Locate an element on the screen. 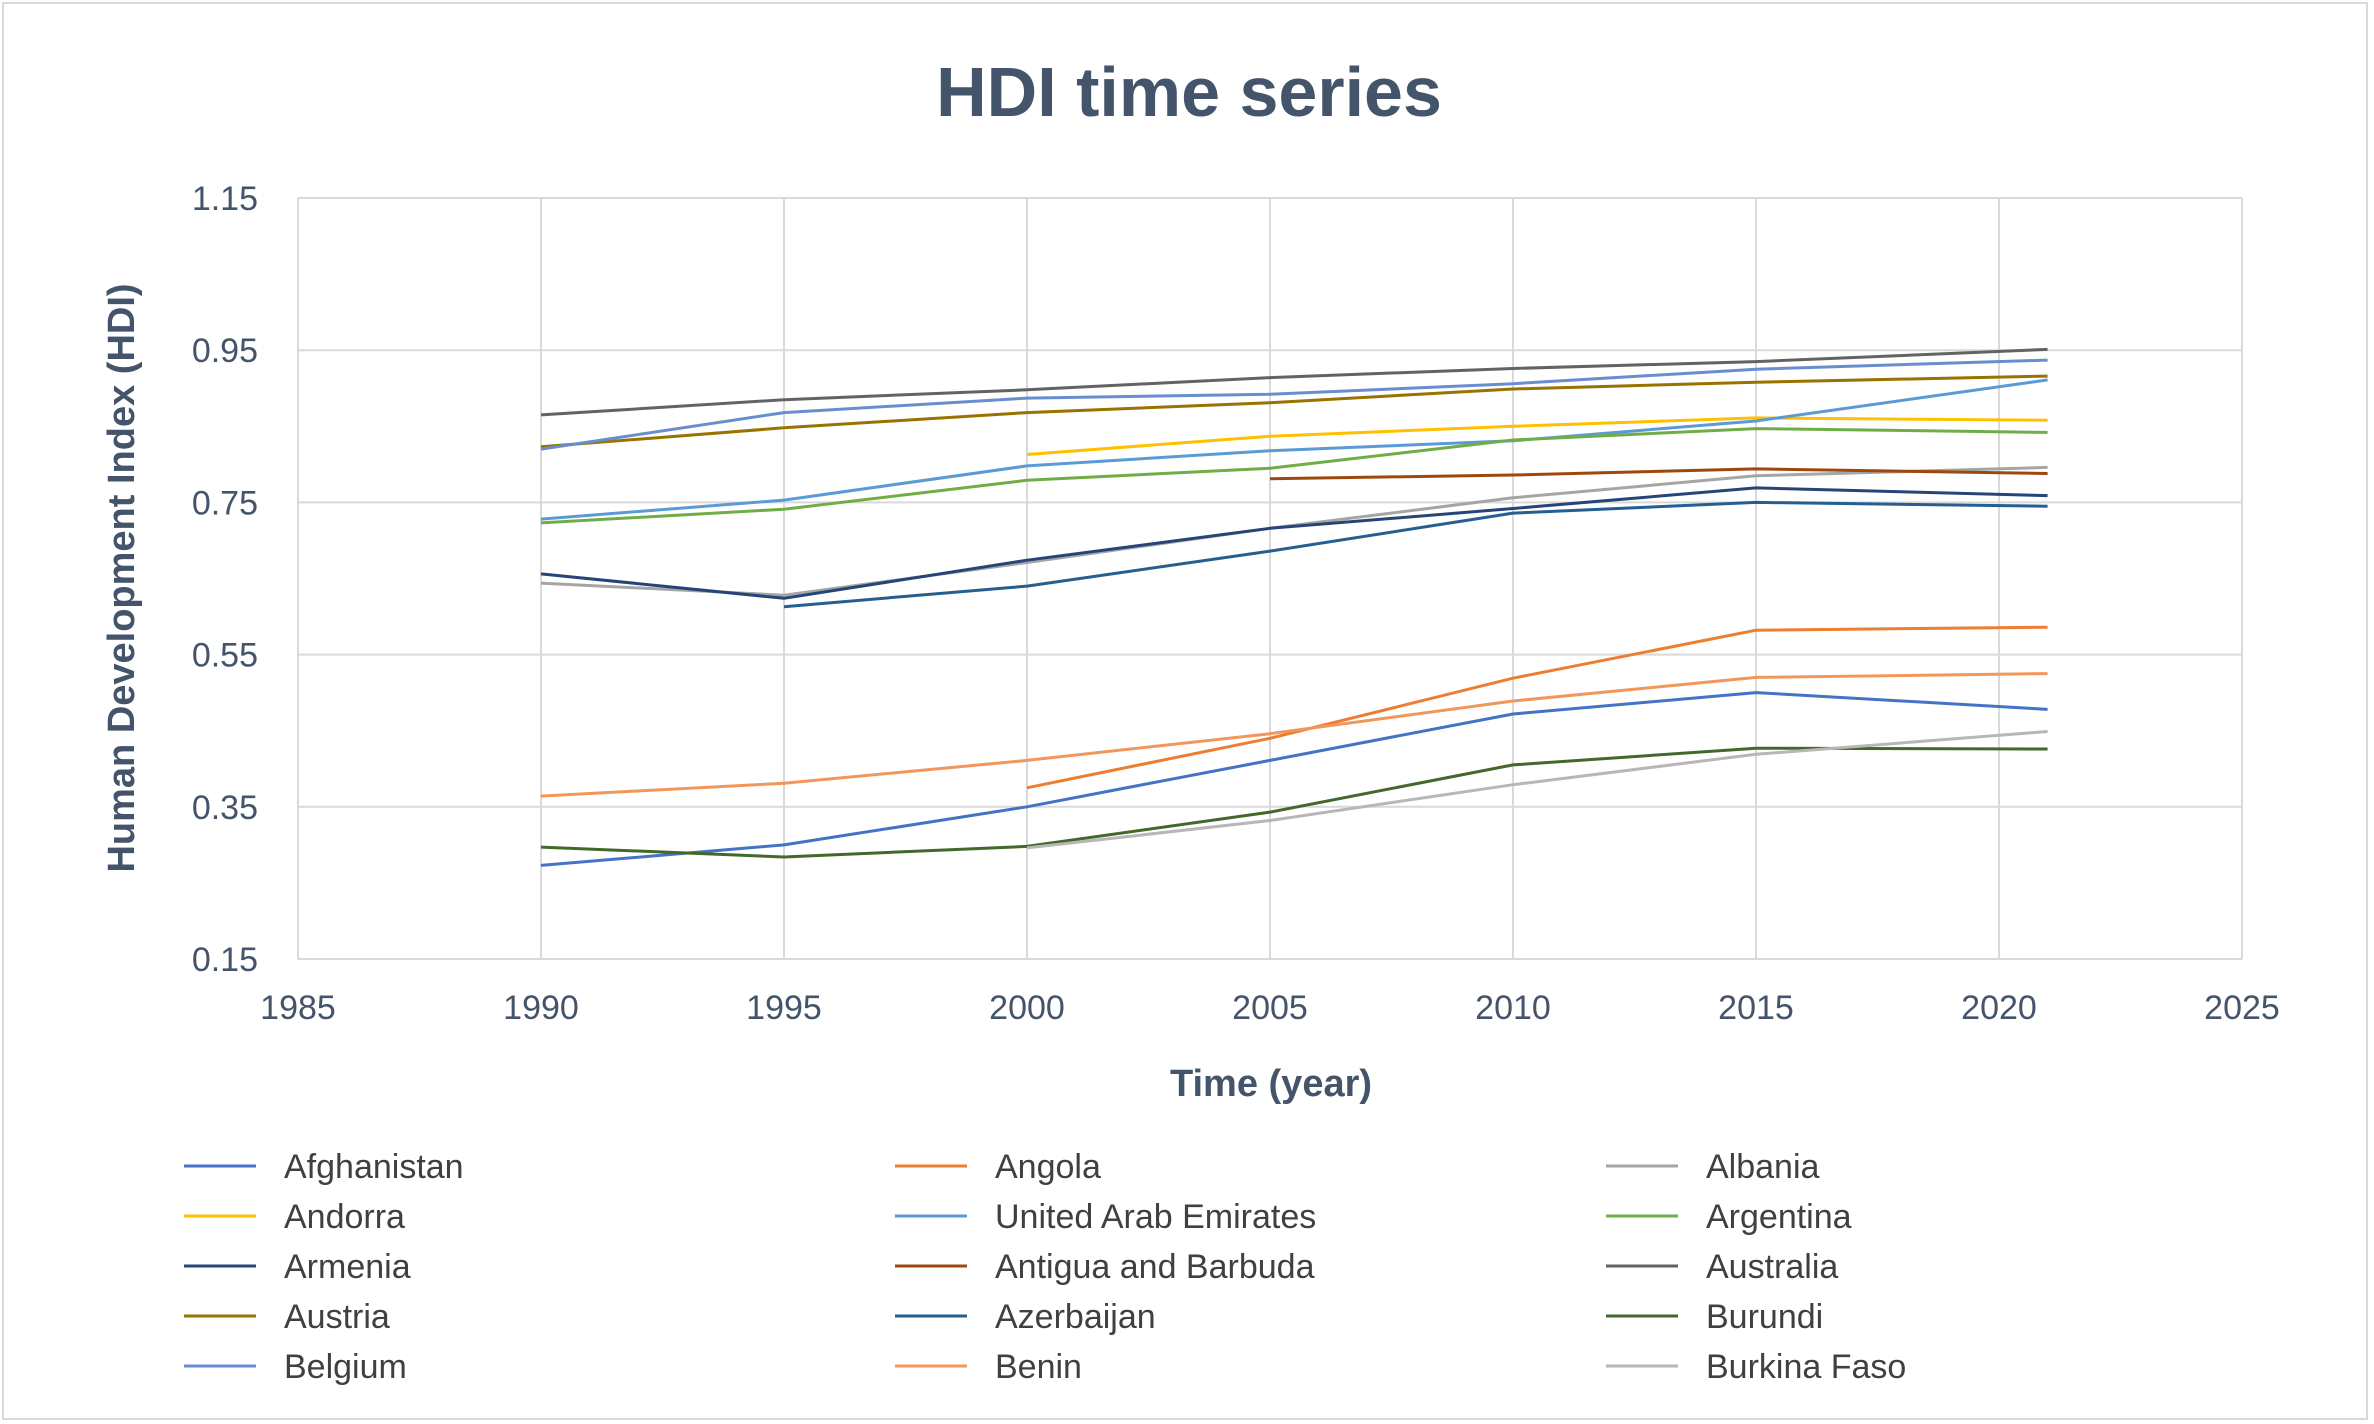 Image resolution: width=2374 pixels, height=1424 pixels. y-tick-label: 0.15 is located at coordinates (225, 960).